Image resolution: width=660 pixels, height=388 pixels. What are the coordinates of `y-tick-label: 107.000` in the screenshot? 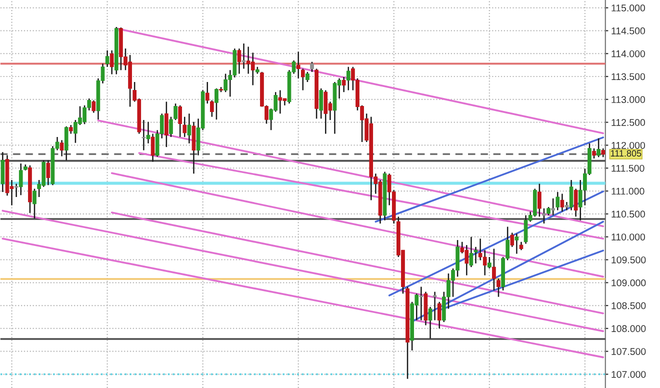 It's located at (629, 374).